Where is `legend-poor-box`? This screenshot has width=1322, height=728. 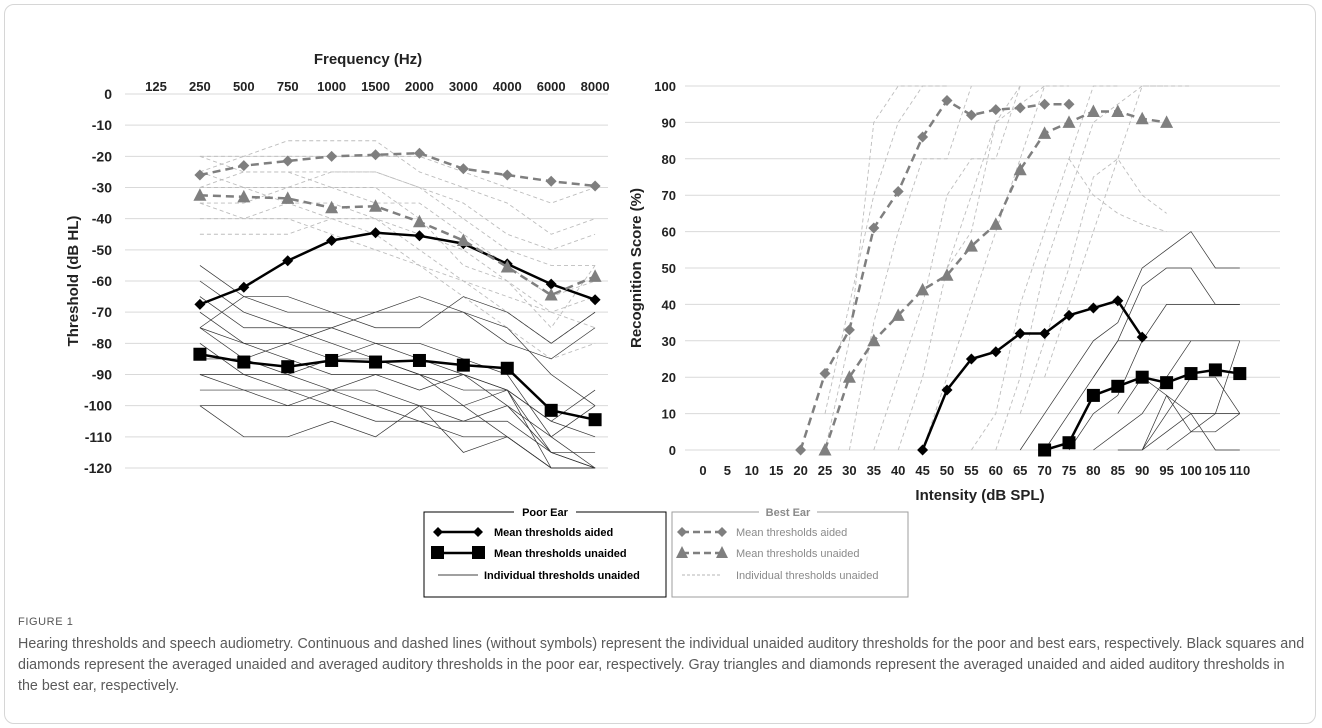 legend-poor-box is located at coordinates (545, 554).